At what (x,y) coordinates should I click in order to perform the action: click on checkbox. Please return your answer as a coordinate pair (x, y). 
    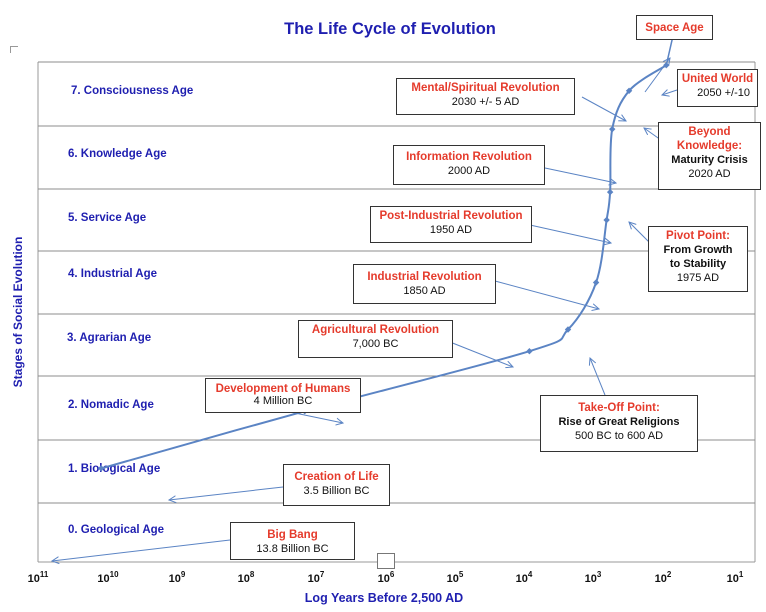
    Looking at the image, I should click on (386, 561).